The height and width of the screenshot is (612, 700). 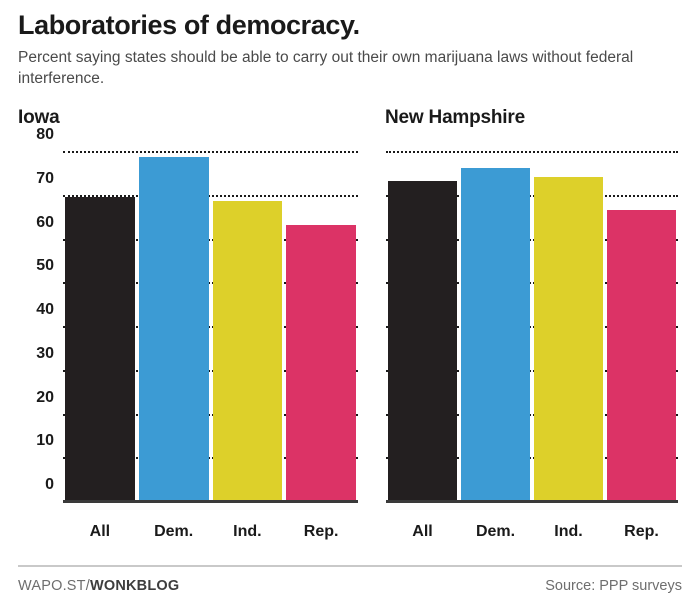 I want to click on source-credit: Source: PPP surveys, so click(x=613, y=586).